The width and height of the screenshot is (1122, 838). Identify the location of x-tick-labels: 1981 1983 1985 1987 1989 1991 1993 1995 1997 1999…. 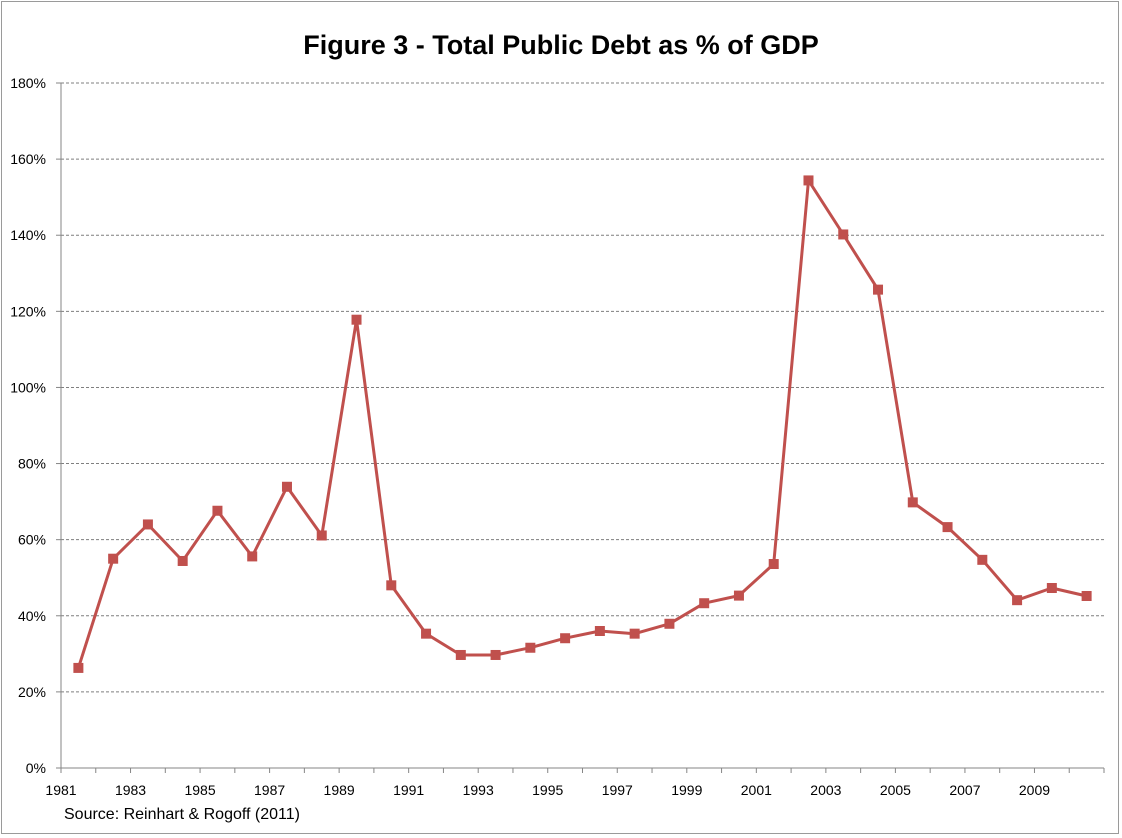
(547, 790).